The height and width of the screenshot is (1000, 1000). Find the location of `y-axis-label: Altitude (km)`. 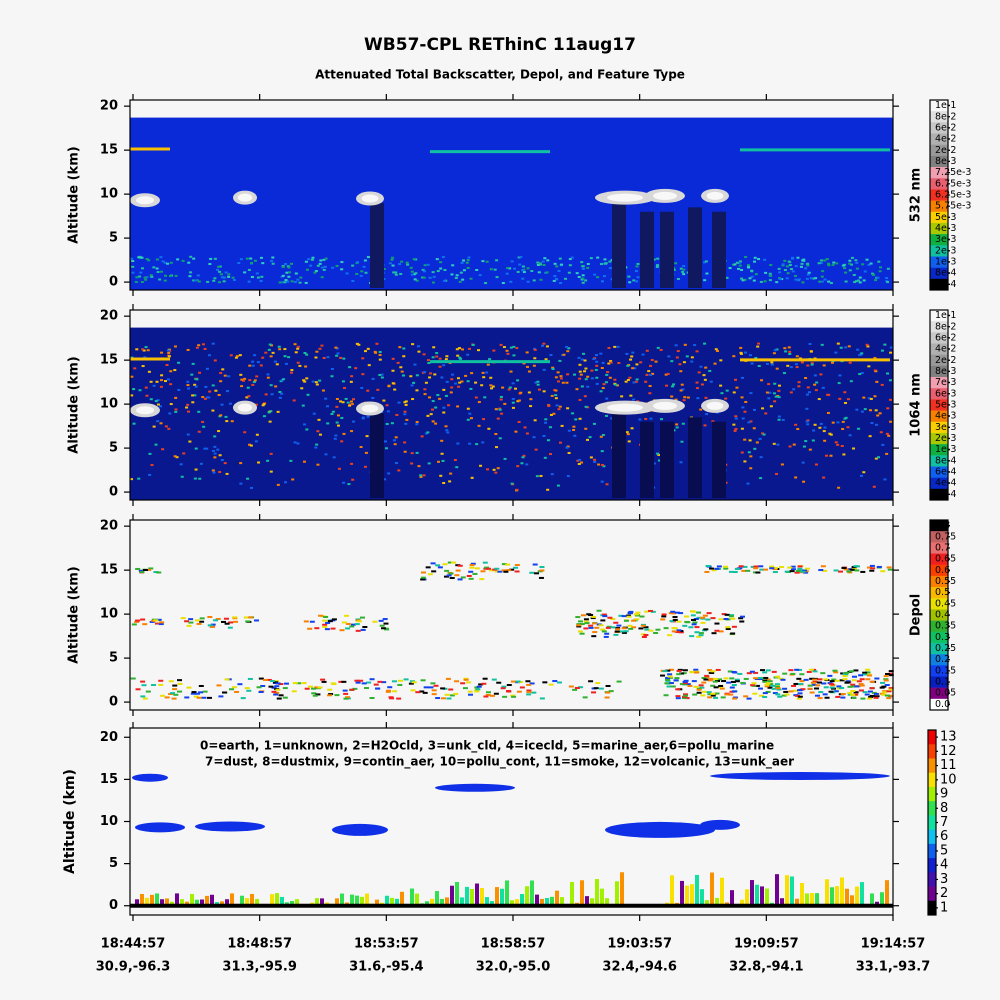

y-axis-label: Altitude (km) is located at coordinates (74, 404).